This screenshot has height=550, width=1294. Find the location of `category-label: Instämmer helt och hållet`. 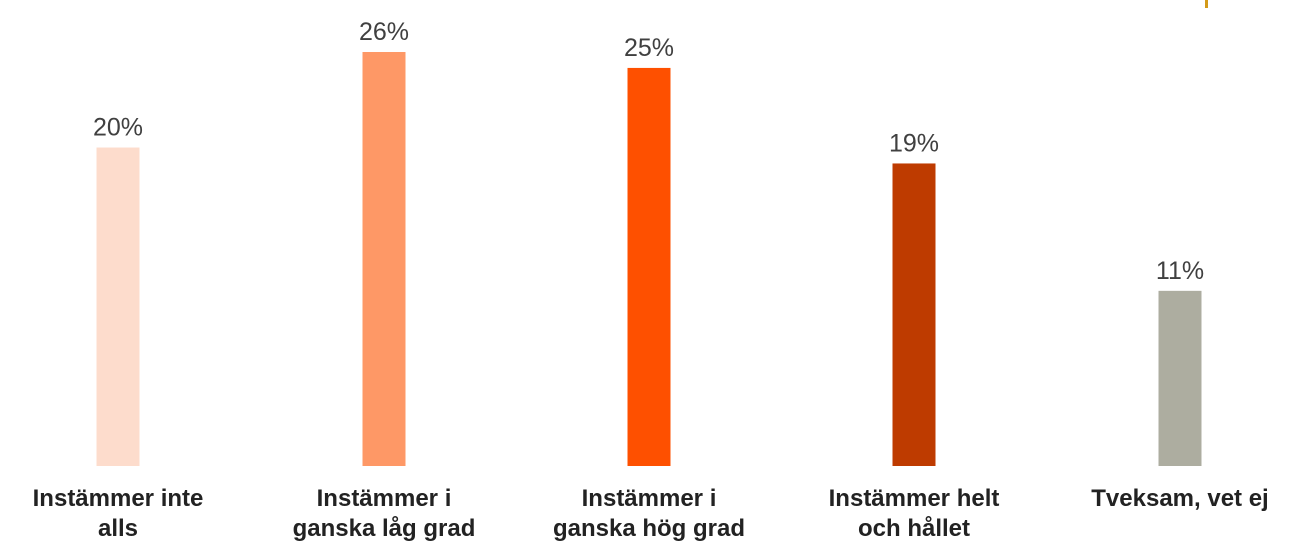

category-label: Instämmer helt och hållet is located at coordinates (914, 513).